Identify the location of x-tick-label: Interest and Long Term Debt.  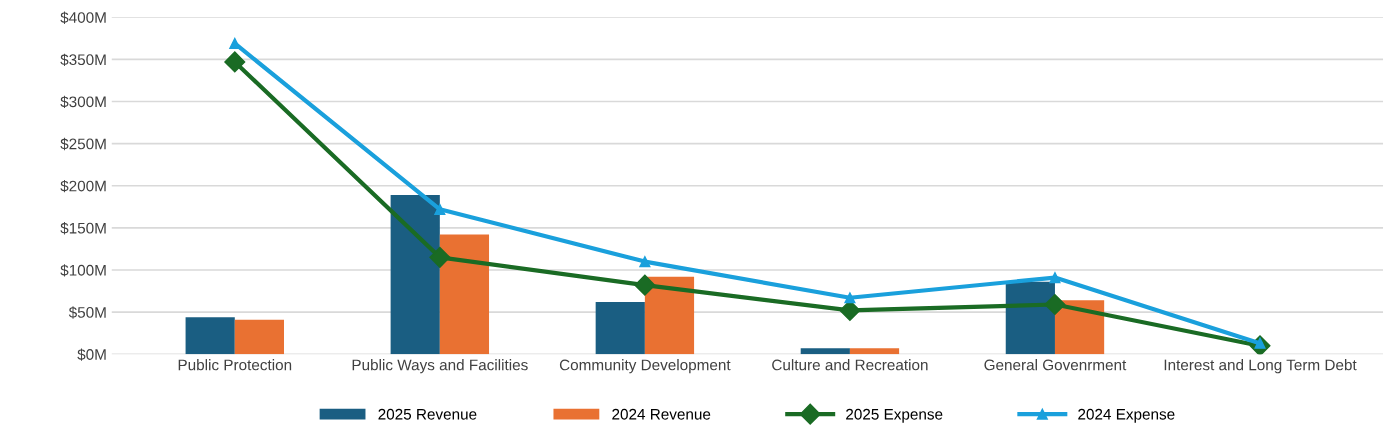
(1260, 366).